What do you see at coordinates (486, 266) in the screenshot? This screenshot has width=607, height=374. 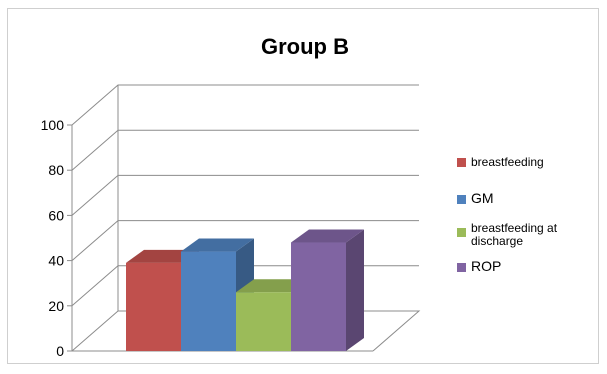 I see `legend-label: ROP` at bounding box center [486, 266].